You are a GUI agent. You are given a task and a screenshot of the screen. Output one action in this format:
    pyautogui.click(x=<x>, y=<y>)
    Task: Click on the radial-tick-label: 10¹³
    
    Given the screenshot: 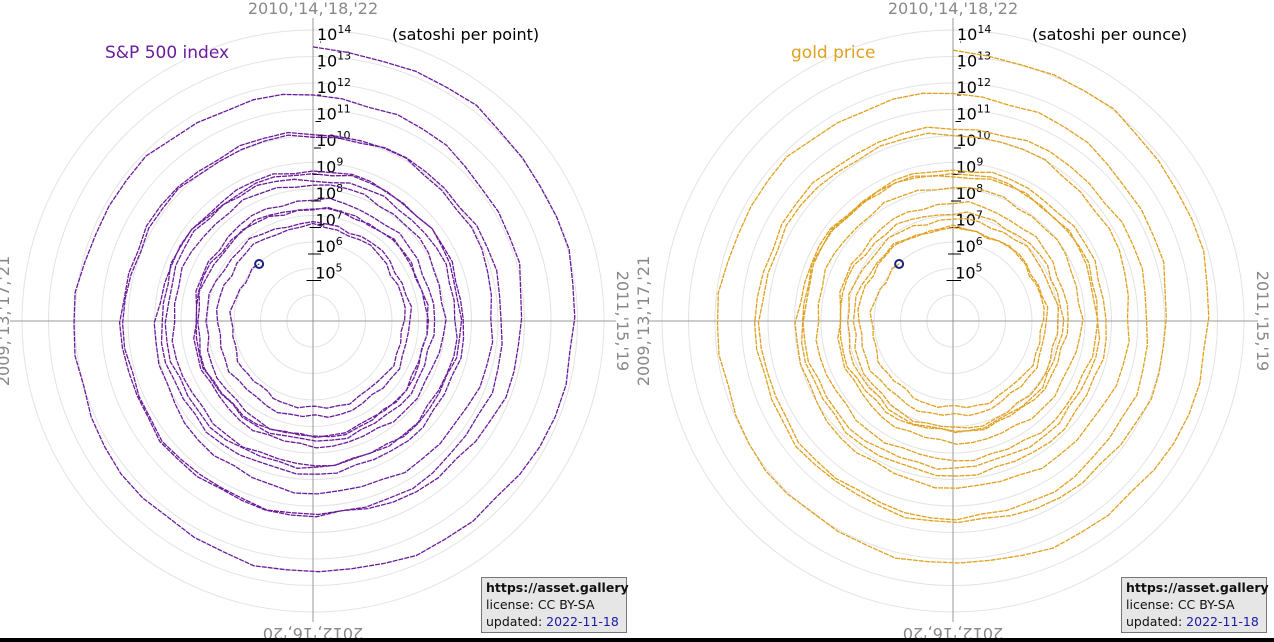 What is the action you would take?
    pyautogui.click(x=974, y=60)
    